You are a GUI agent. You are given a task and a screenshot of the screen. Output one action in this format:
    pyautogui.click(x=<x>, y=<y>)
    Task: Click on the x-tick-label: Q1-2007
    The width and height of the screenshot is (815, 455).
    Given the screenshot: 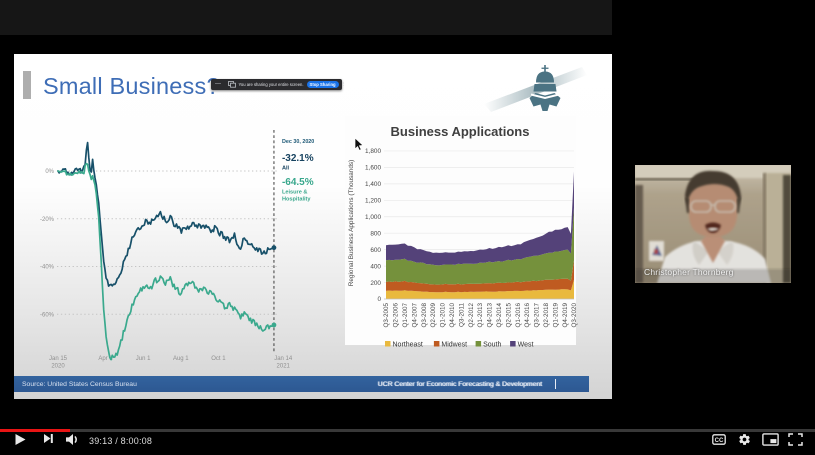 What is the action you would take?
    pyautogui.click(x=405, y=315)
    